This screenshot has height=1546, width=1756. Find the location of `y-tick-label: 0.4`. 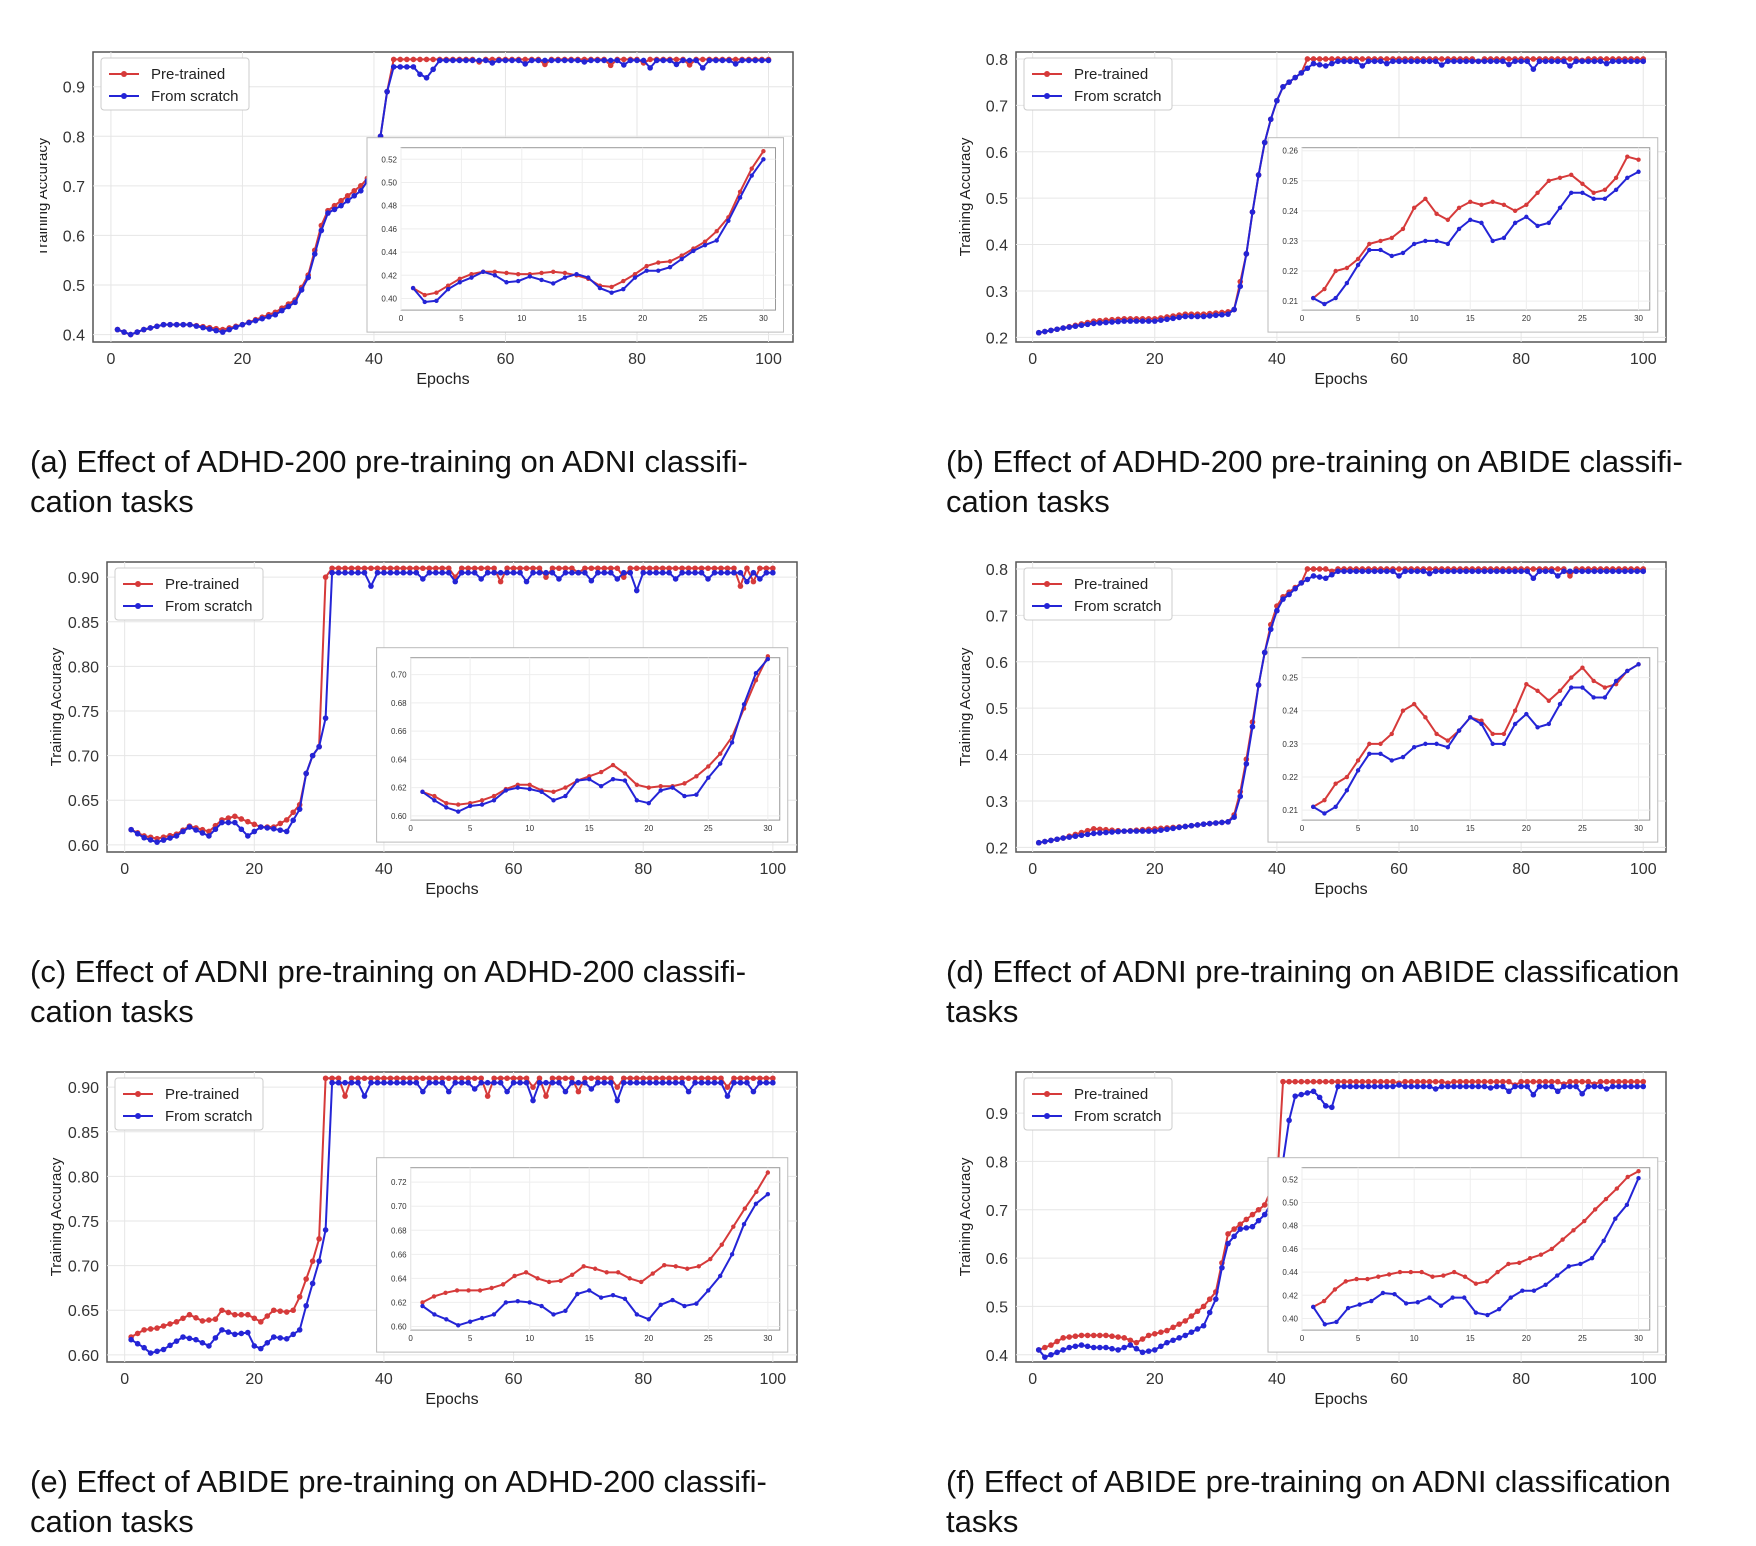

y-tick-label: 0.4 is located at coordinates (997, 246).